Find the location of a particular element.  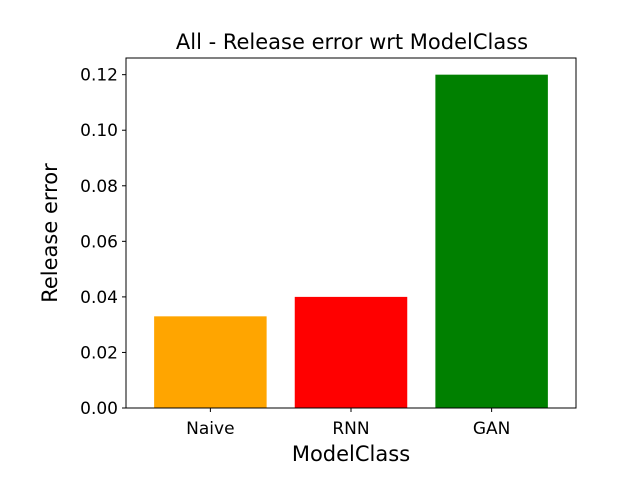

y-tick-label: 0.10 is located at coordinates (99, 131).